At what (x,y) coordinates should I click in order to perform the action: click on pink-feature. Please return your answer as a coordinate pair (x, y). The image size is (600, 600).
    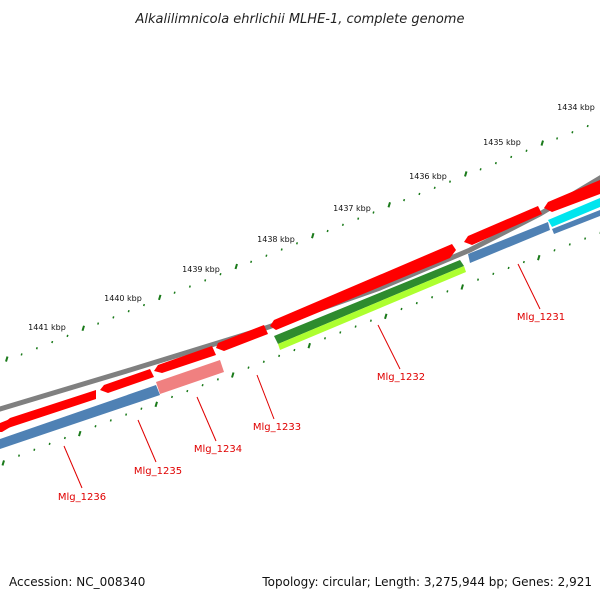
    Looking at the image, I should click on (190, 377).